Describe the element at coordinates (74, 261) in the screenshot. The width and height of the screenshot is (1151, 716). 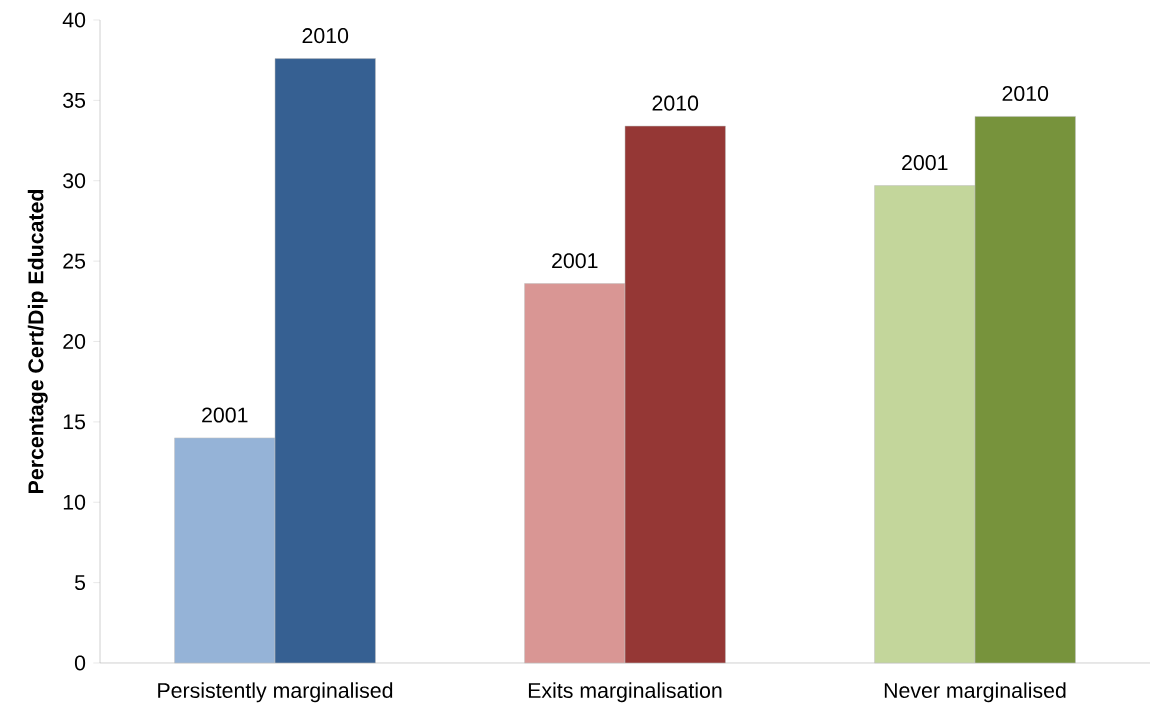
I see `y-tick-label: 25` at that location.